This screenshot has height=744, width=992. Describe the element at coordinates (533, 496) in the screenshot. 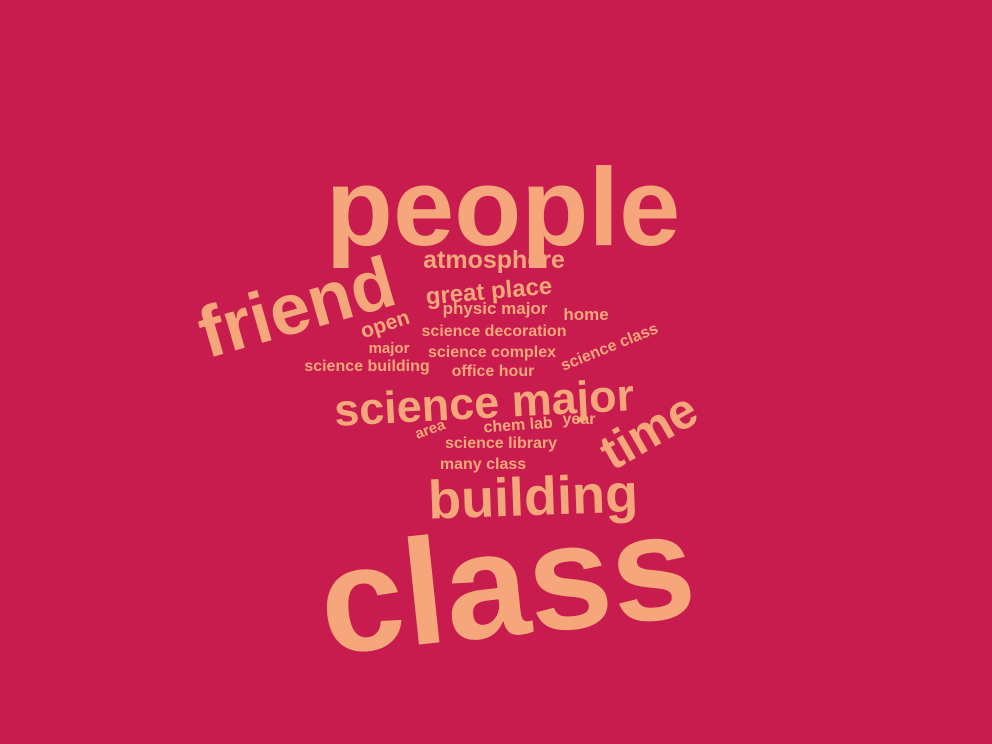

I see `word-building: building` at that location.